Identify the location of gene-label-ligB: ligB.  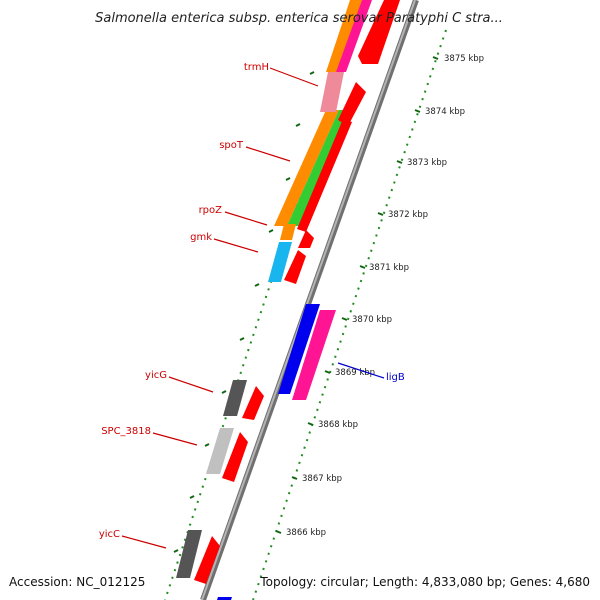
(395, 377).